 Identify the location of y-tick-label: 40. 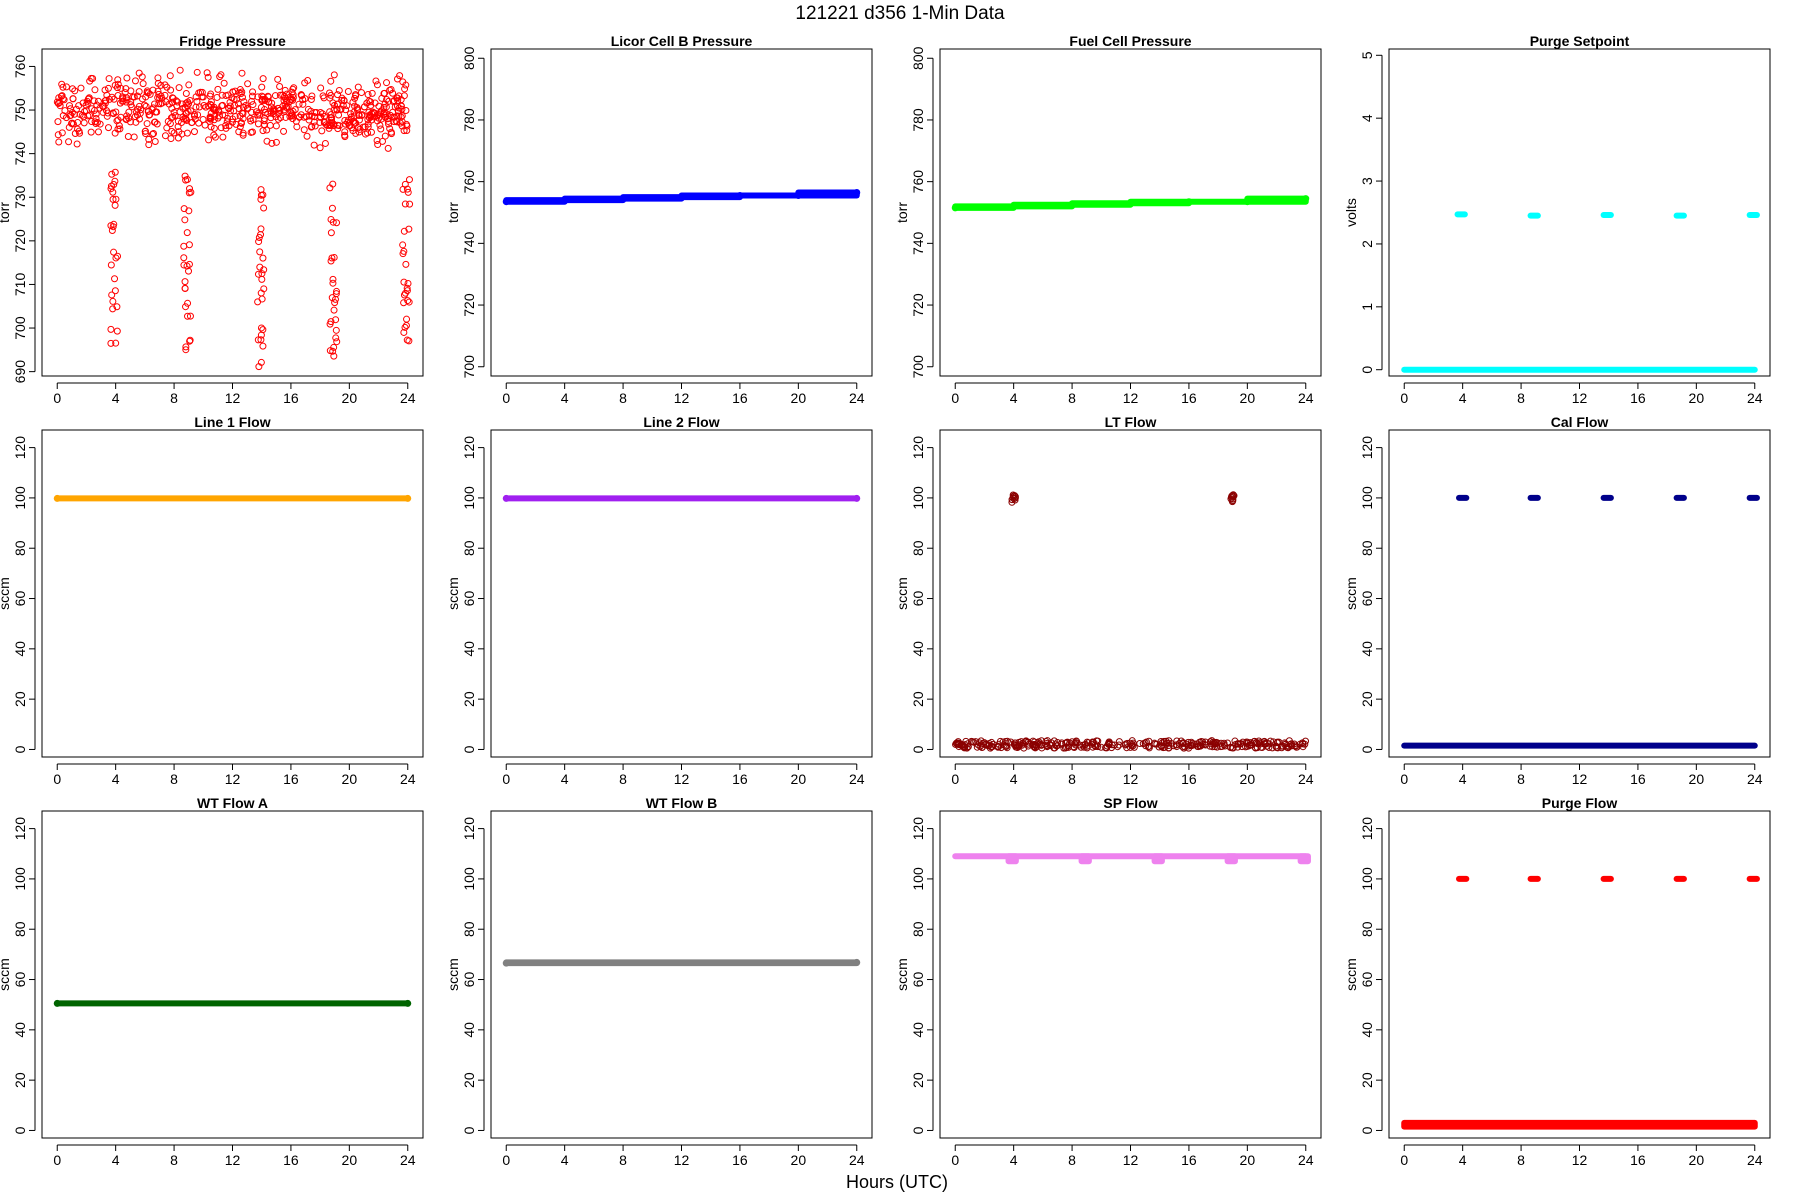
(469, 1030).